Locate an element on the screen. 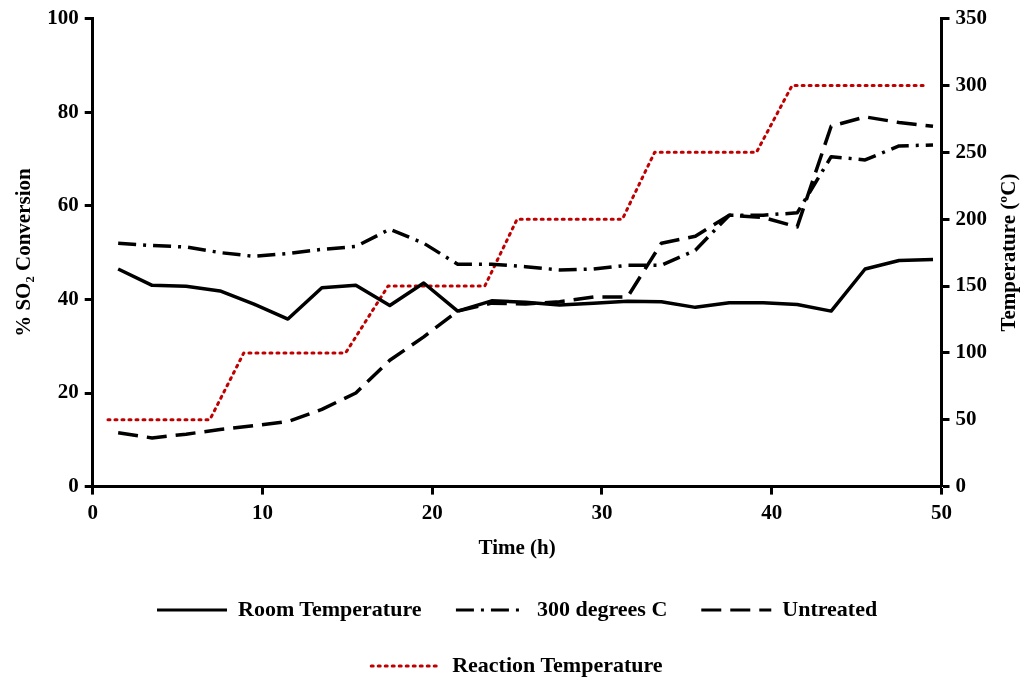  y-tick-label: 100 is located at coordinates (63, 17).